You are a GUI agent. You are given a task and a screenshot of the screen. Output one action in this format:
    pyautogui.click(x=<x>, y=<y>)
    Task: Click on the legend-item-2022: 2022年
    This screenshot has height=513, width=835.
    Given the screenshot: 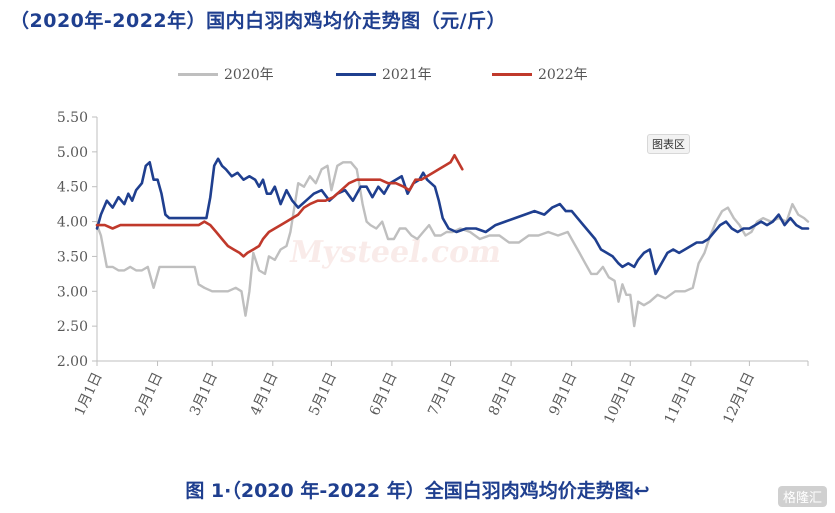 What is the action you would take?
    pyautogui.click(x=540, y=74)
    